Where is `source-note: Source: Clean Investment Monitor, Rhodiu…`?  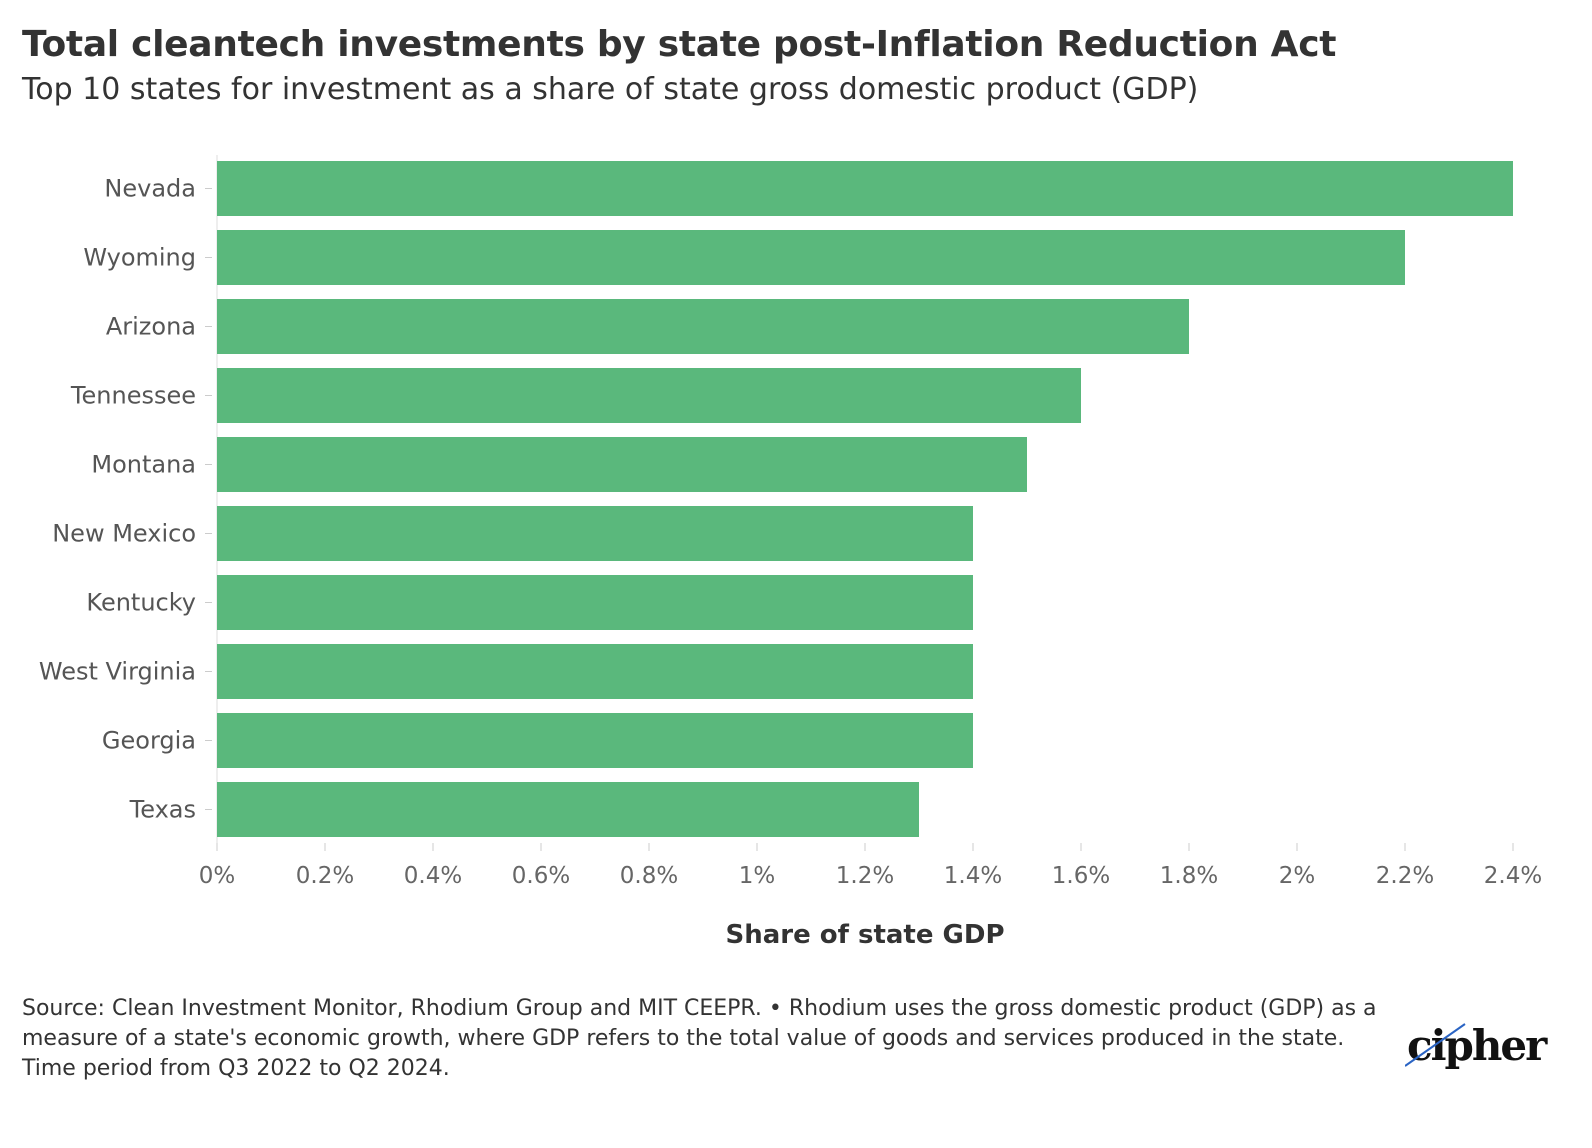 source-note: Source: Clean Investment Monitor, Rhodiu… is located at coordinates (699, 1023).